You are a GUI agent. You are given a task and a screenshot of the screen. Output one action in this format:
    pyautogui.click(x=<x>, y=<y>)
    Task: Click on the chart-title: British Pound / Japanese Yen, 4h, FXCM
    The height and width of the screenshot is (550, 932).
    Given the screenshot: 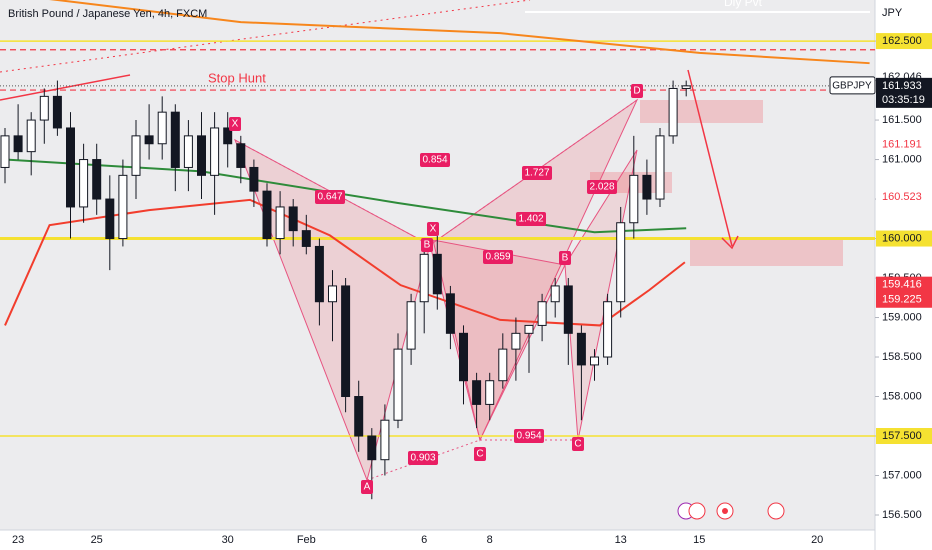 What is the action you would take?
    pyautogui.click(x=107, y=14)
    